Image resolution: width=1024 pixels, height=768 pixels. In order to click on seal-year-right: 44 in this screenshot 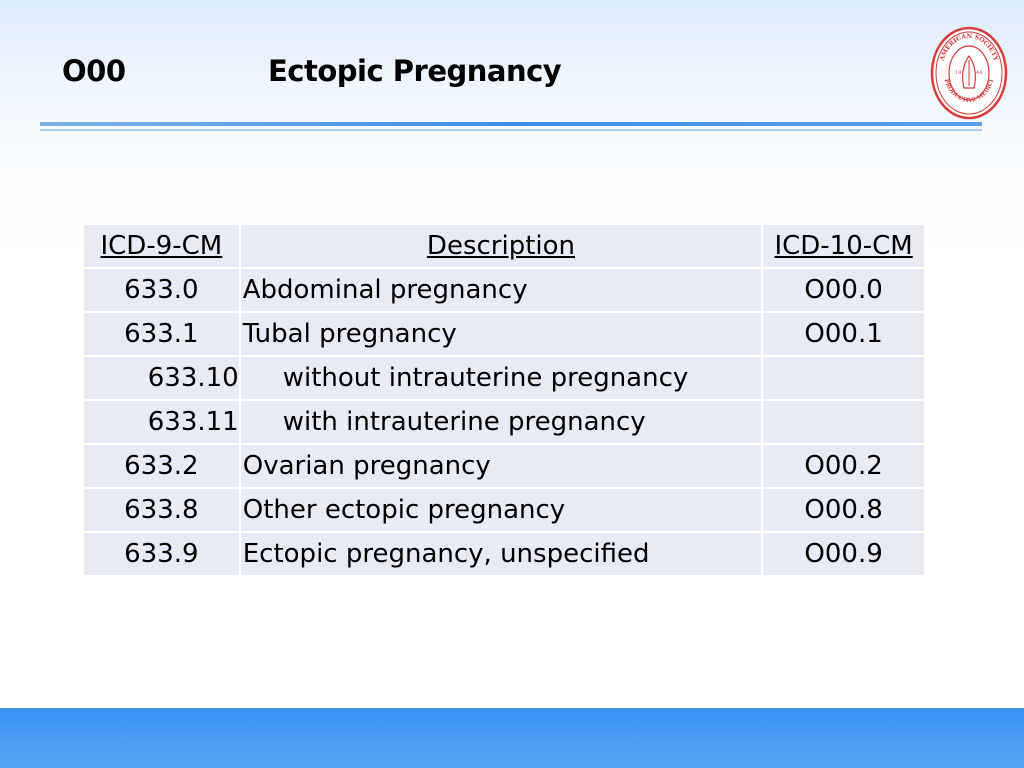, I will do `click(979, 73)`.